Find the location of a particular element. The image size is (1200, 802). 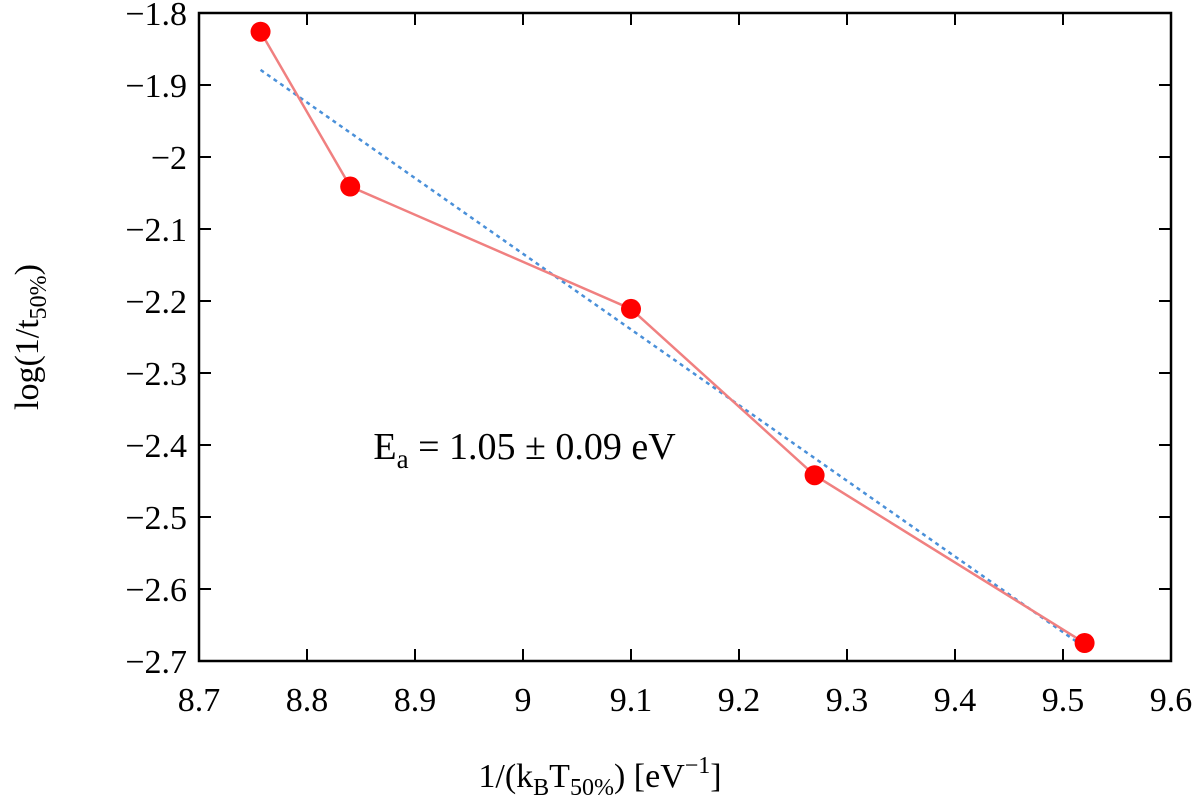

annotation-prefix: E is located at coordinates (384, 447).